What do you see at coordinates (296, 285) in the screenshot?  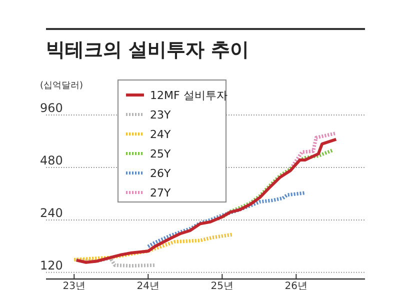 I see `x-tick-label: 26년` at bounding box center [296, 285].